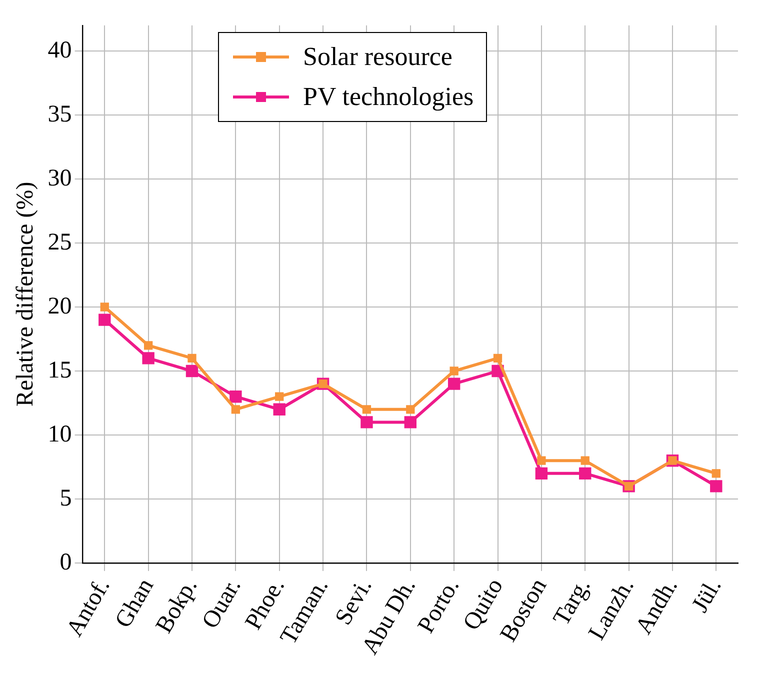 The width and height of the screenshot is (760, 675). What do you see at coordinates (60, 434) in the screenshot?
I see `y-tick-label: 10` at bounding box center [60, 434].